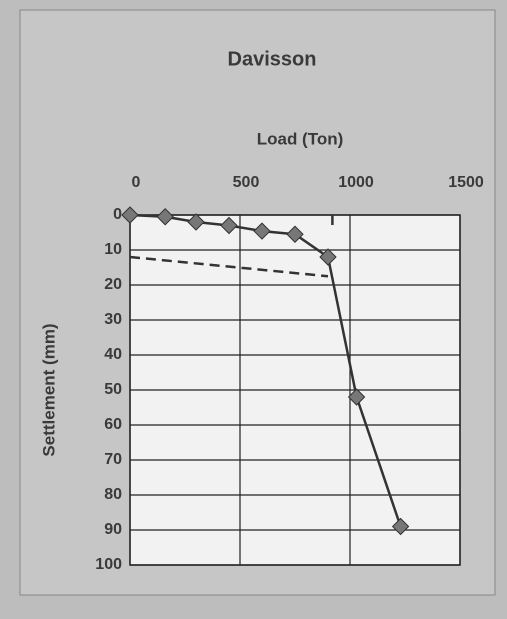  Describe the element at coordinates (246, 182) in the screenshot. I see `x-tick-label: 500` at that location.